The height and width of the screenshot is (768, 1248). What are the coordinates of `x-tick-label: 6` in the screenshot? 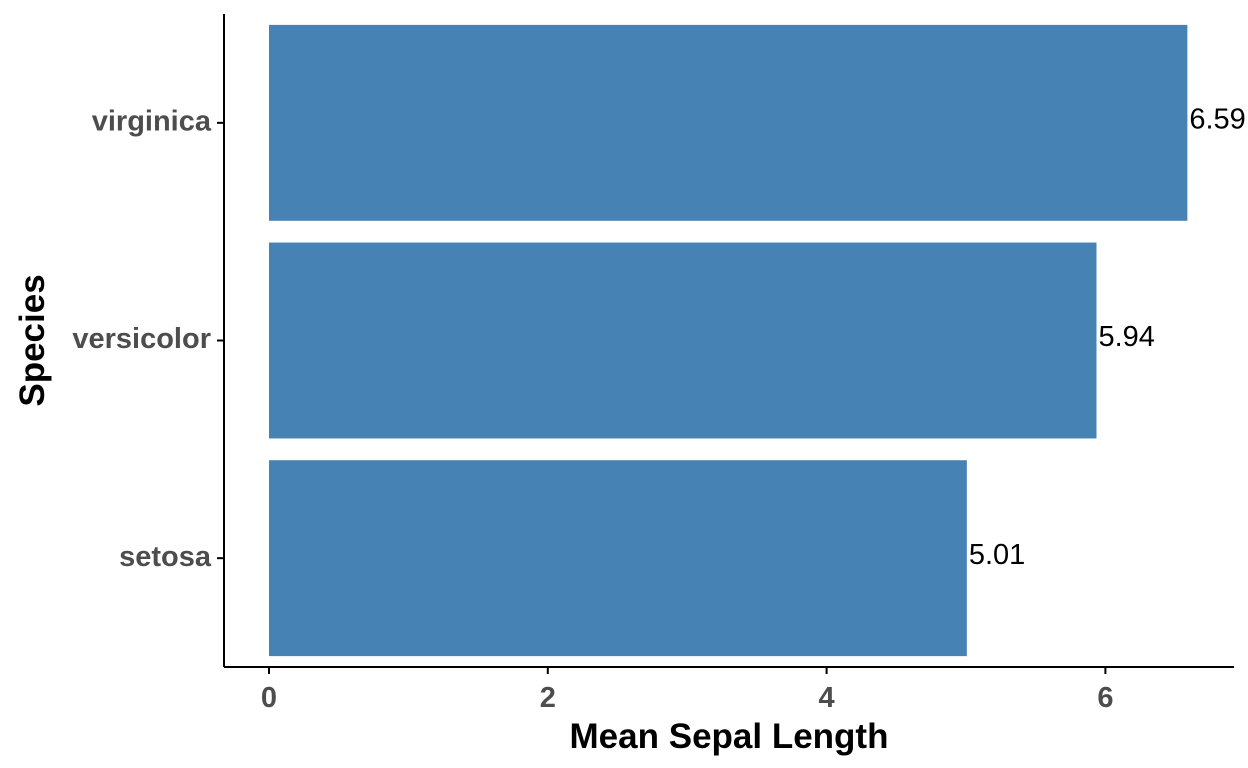 It's located at (1105, 698).